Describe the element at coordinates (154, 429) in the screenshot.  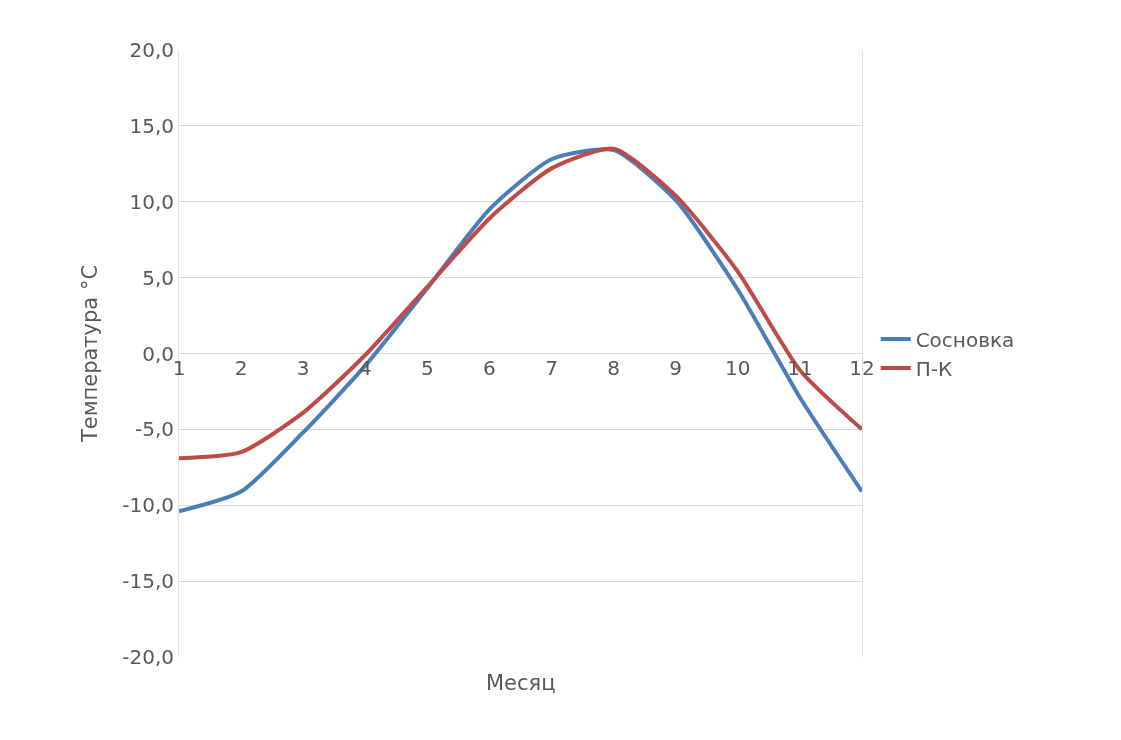
I see `y-tick-label: -5,0` at that location.